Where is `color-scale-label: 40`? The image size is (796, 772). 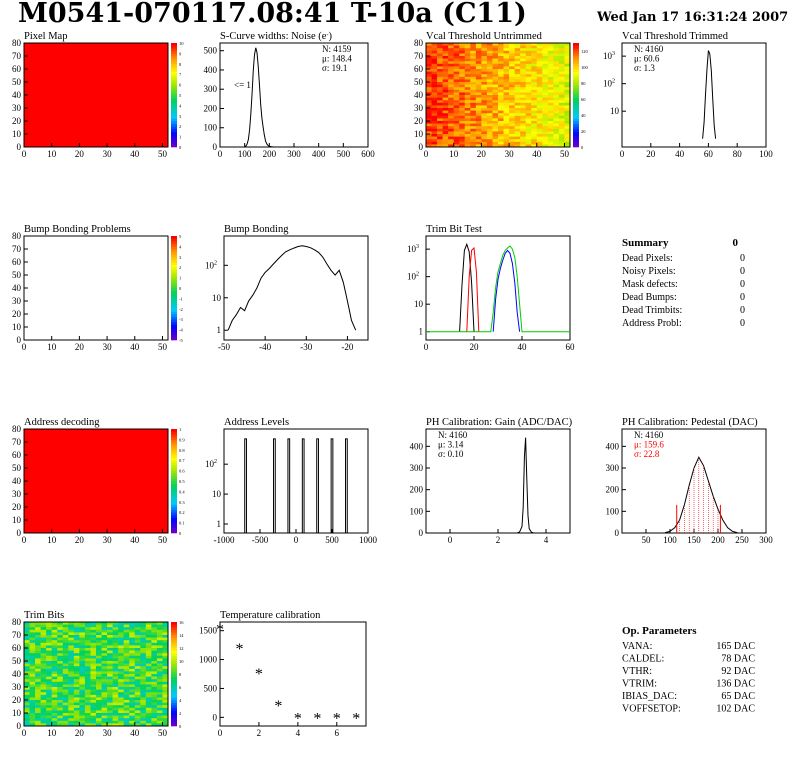
color-scale-label: 40 is located at coordinates (583, 115).